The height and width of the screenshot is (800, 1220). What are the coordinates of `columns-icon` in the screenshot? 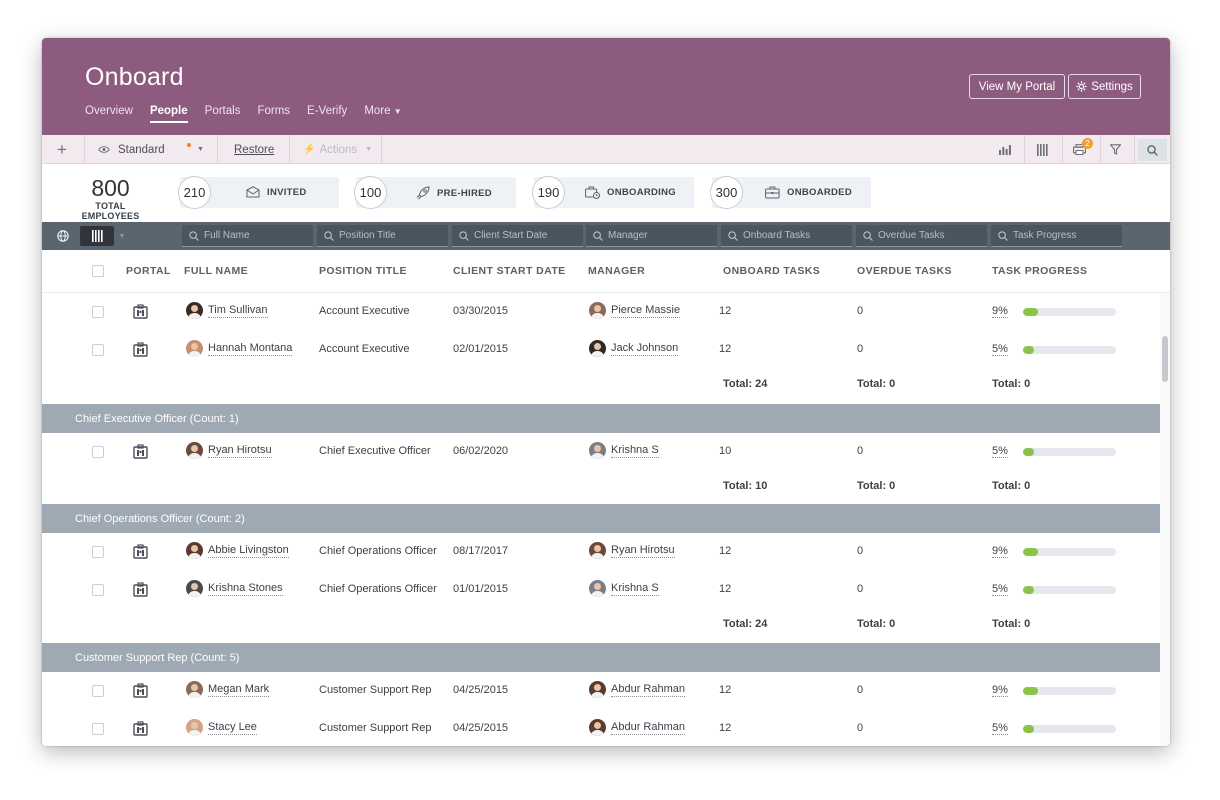 It's located at (1042, 149).